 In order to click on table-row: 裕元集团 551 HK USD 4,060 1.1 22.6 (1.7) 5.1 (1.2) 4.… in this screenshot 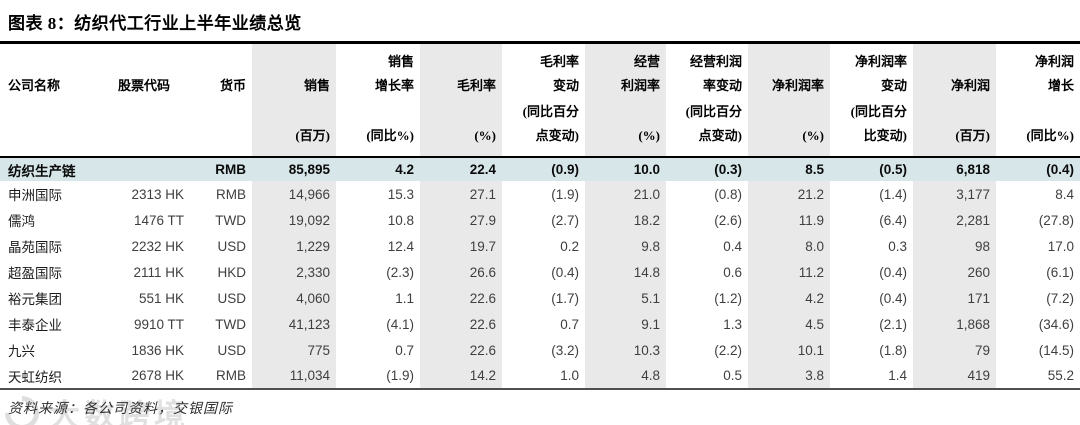, I will do `click(540, 298)`.